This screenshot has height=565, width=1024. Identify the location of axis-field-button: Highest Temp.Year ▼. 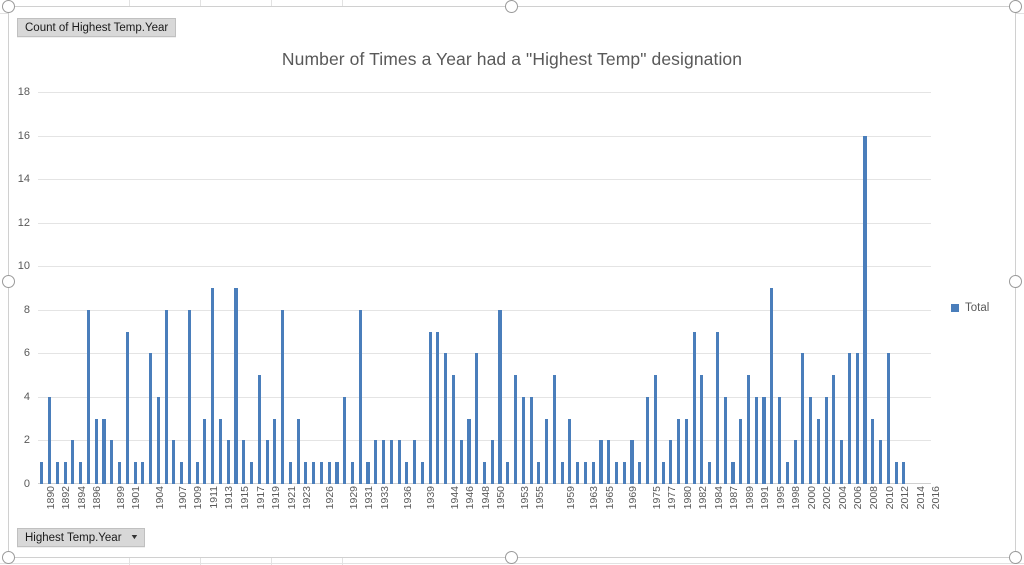
(81, 537).